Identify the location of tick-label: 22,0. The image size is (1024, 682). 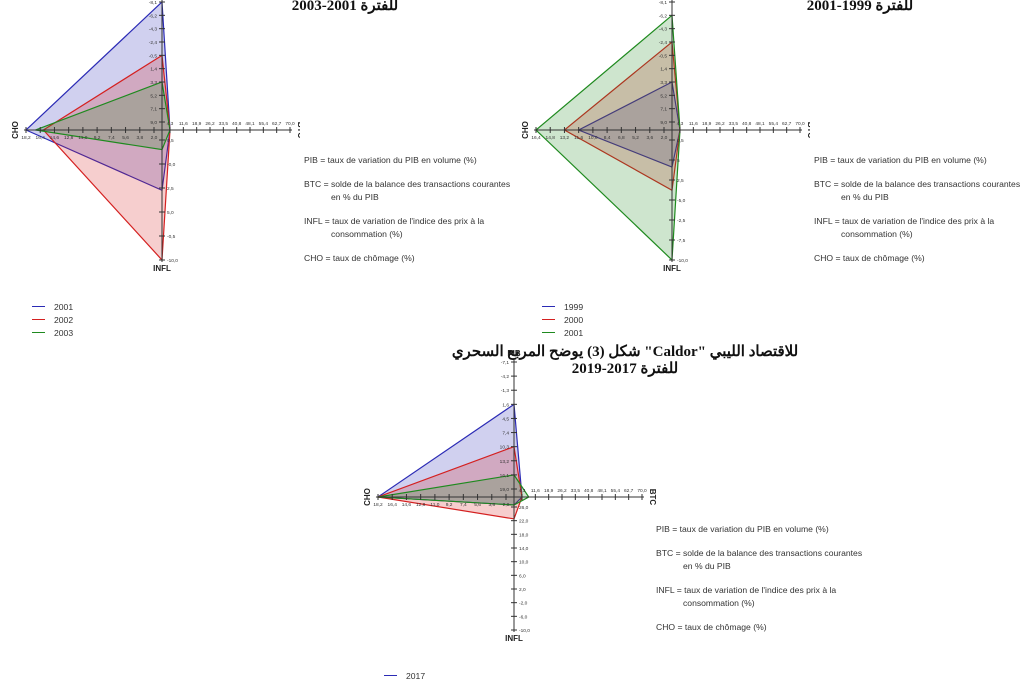
(524, 522).